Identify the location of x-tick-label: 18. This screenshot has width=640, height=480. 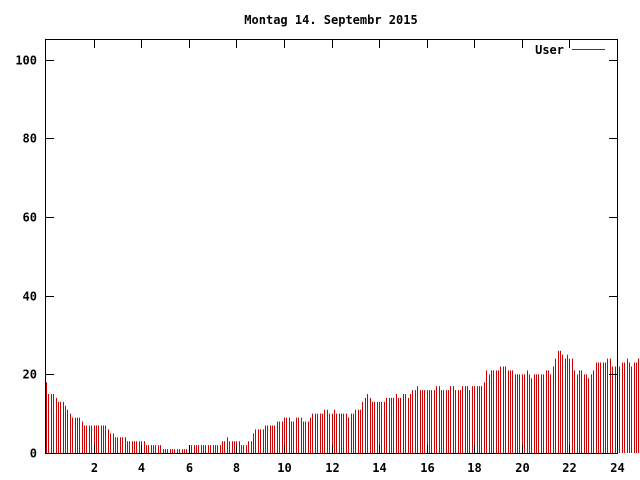
(474, 468).